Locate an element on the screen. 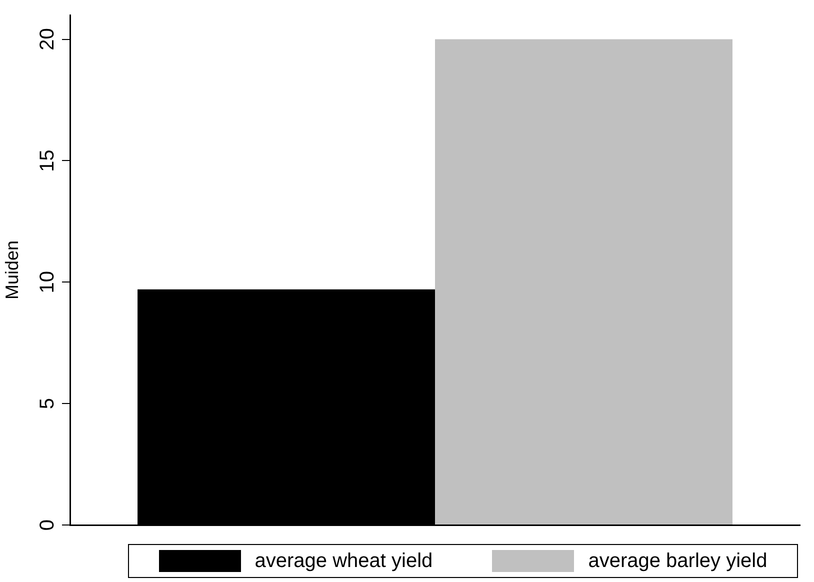 This screenshot has width=814, height=582. y-tick-label: 10 is located at coordinates (47, 282).